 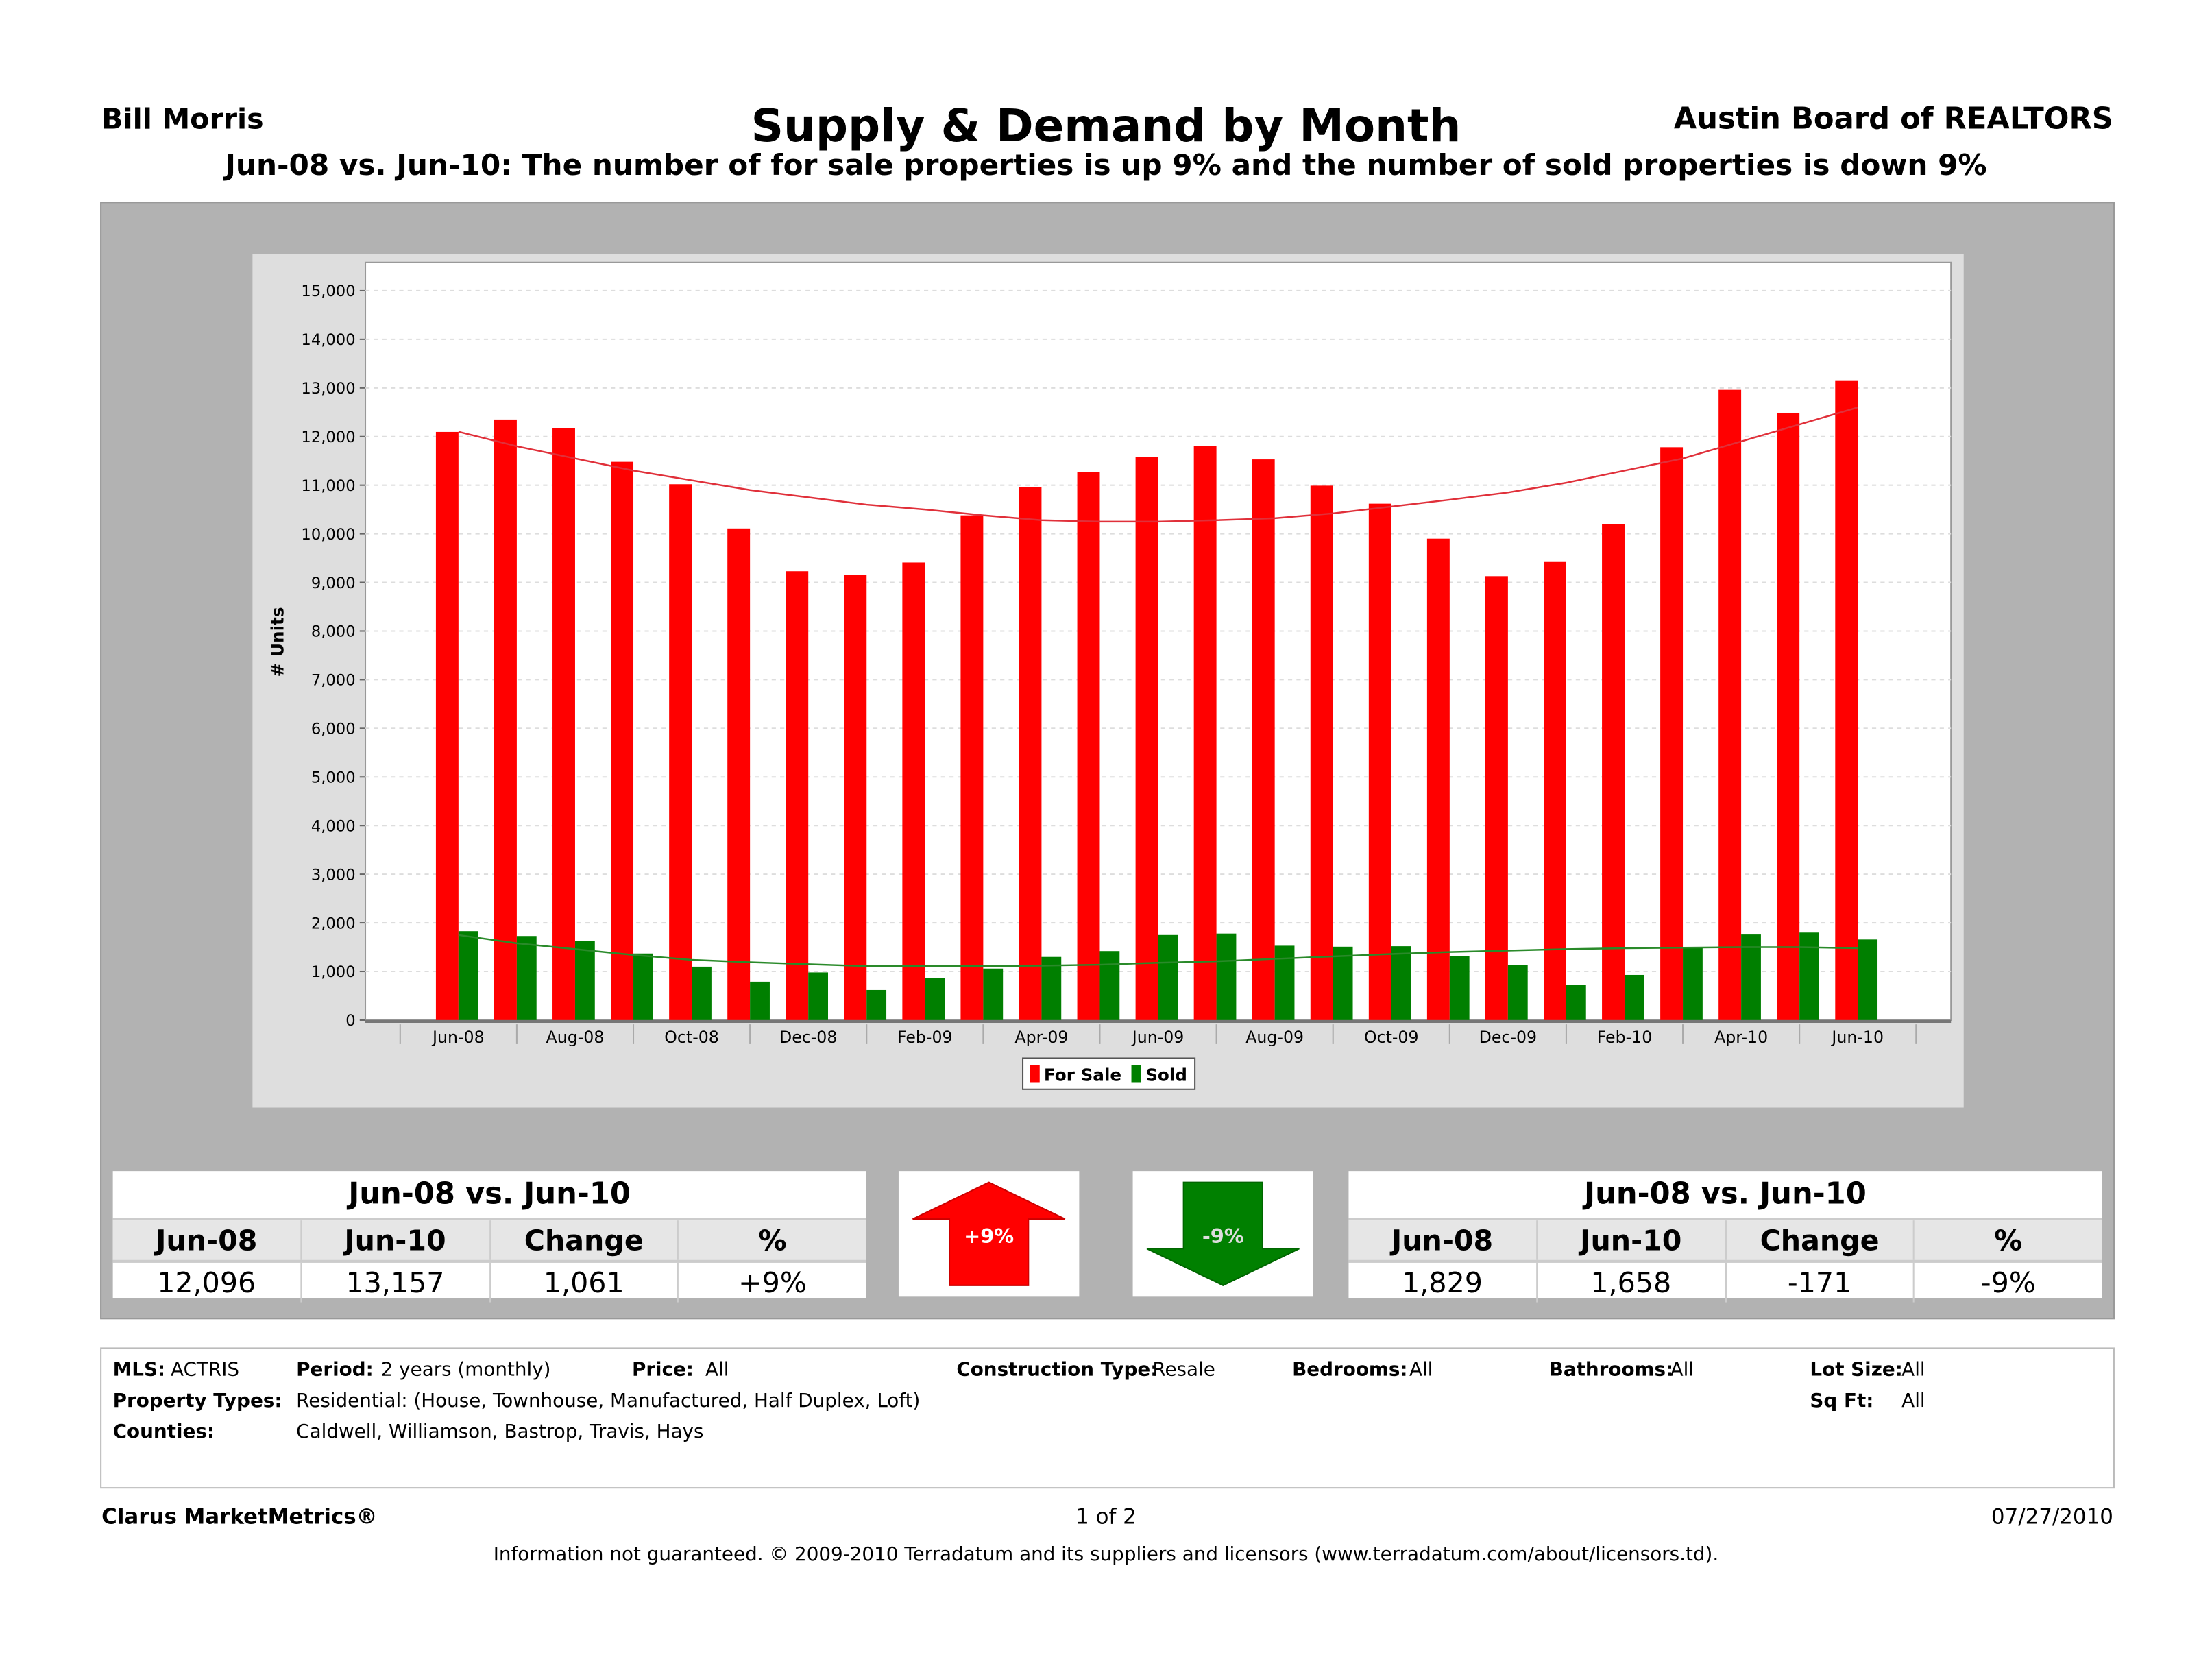 I want to click on for-sale-trend-line, so click(x=1158, y=465).